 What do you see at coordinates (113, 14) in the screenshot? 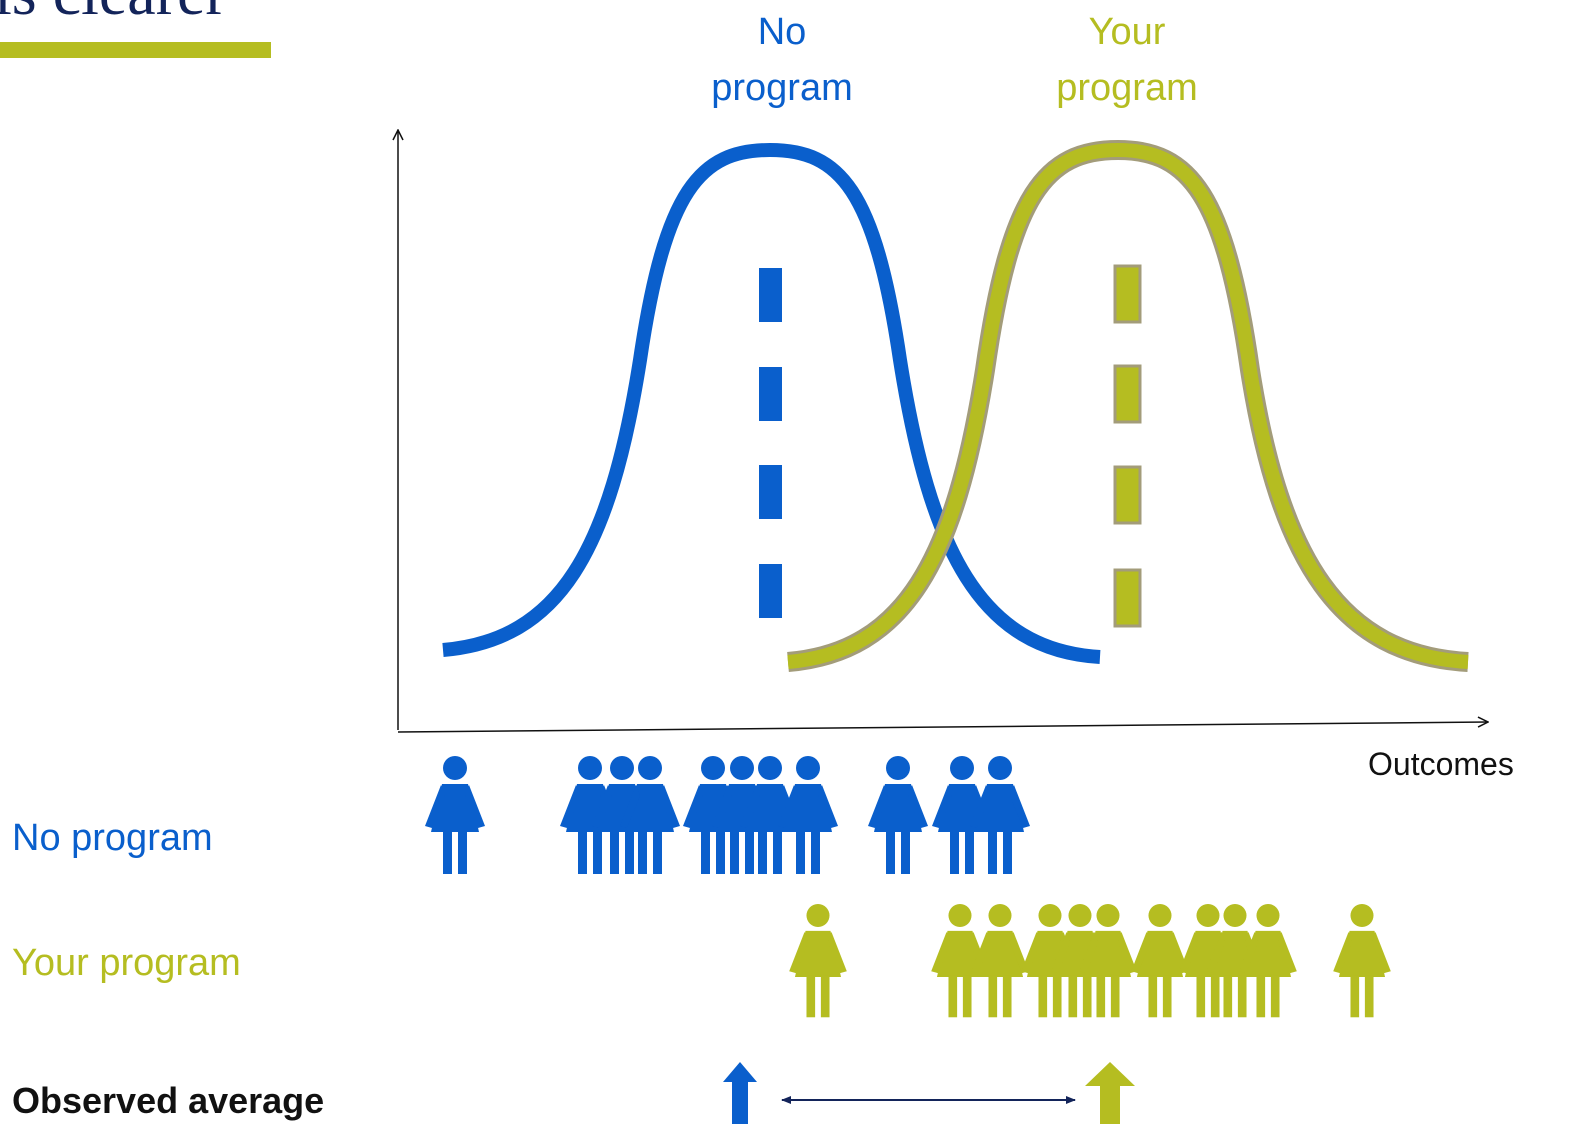
I see `slide-title: is clearer` at bounding box center [113, 14].